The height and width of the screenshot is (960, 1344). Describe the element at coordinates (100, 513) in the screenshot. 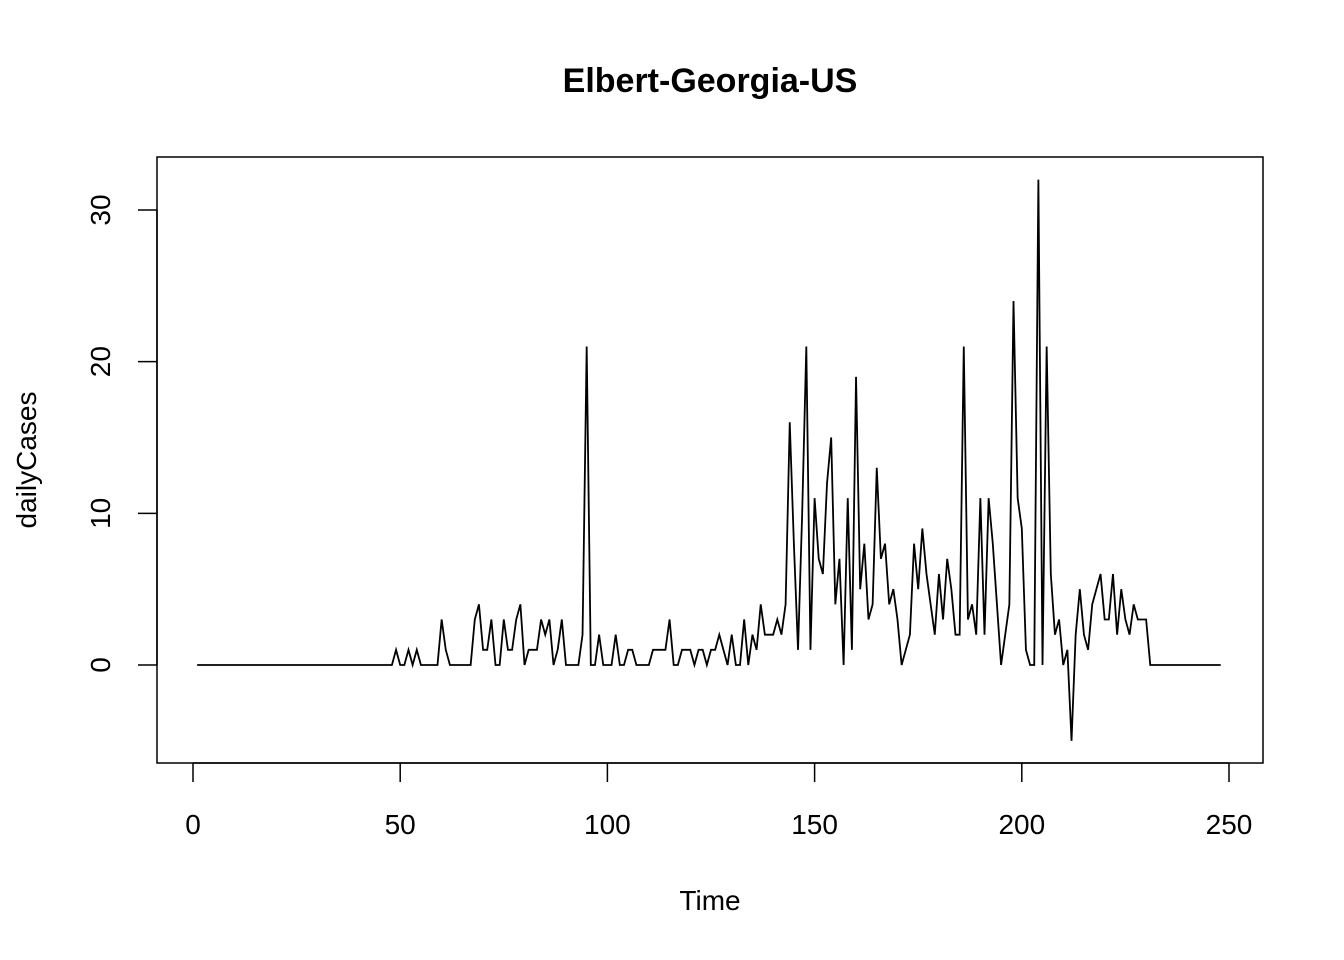

I see `y-tick-label: 10` at that location.